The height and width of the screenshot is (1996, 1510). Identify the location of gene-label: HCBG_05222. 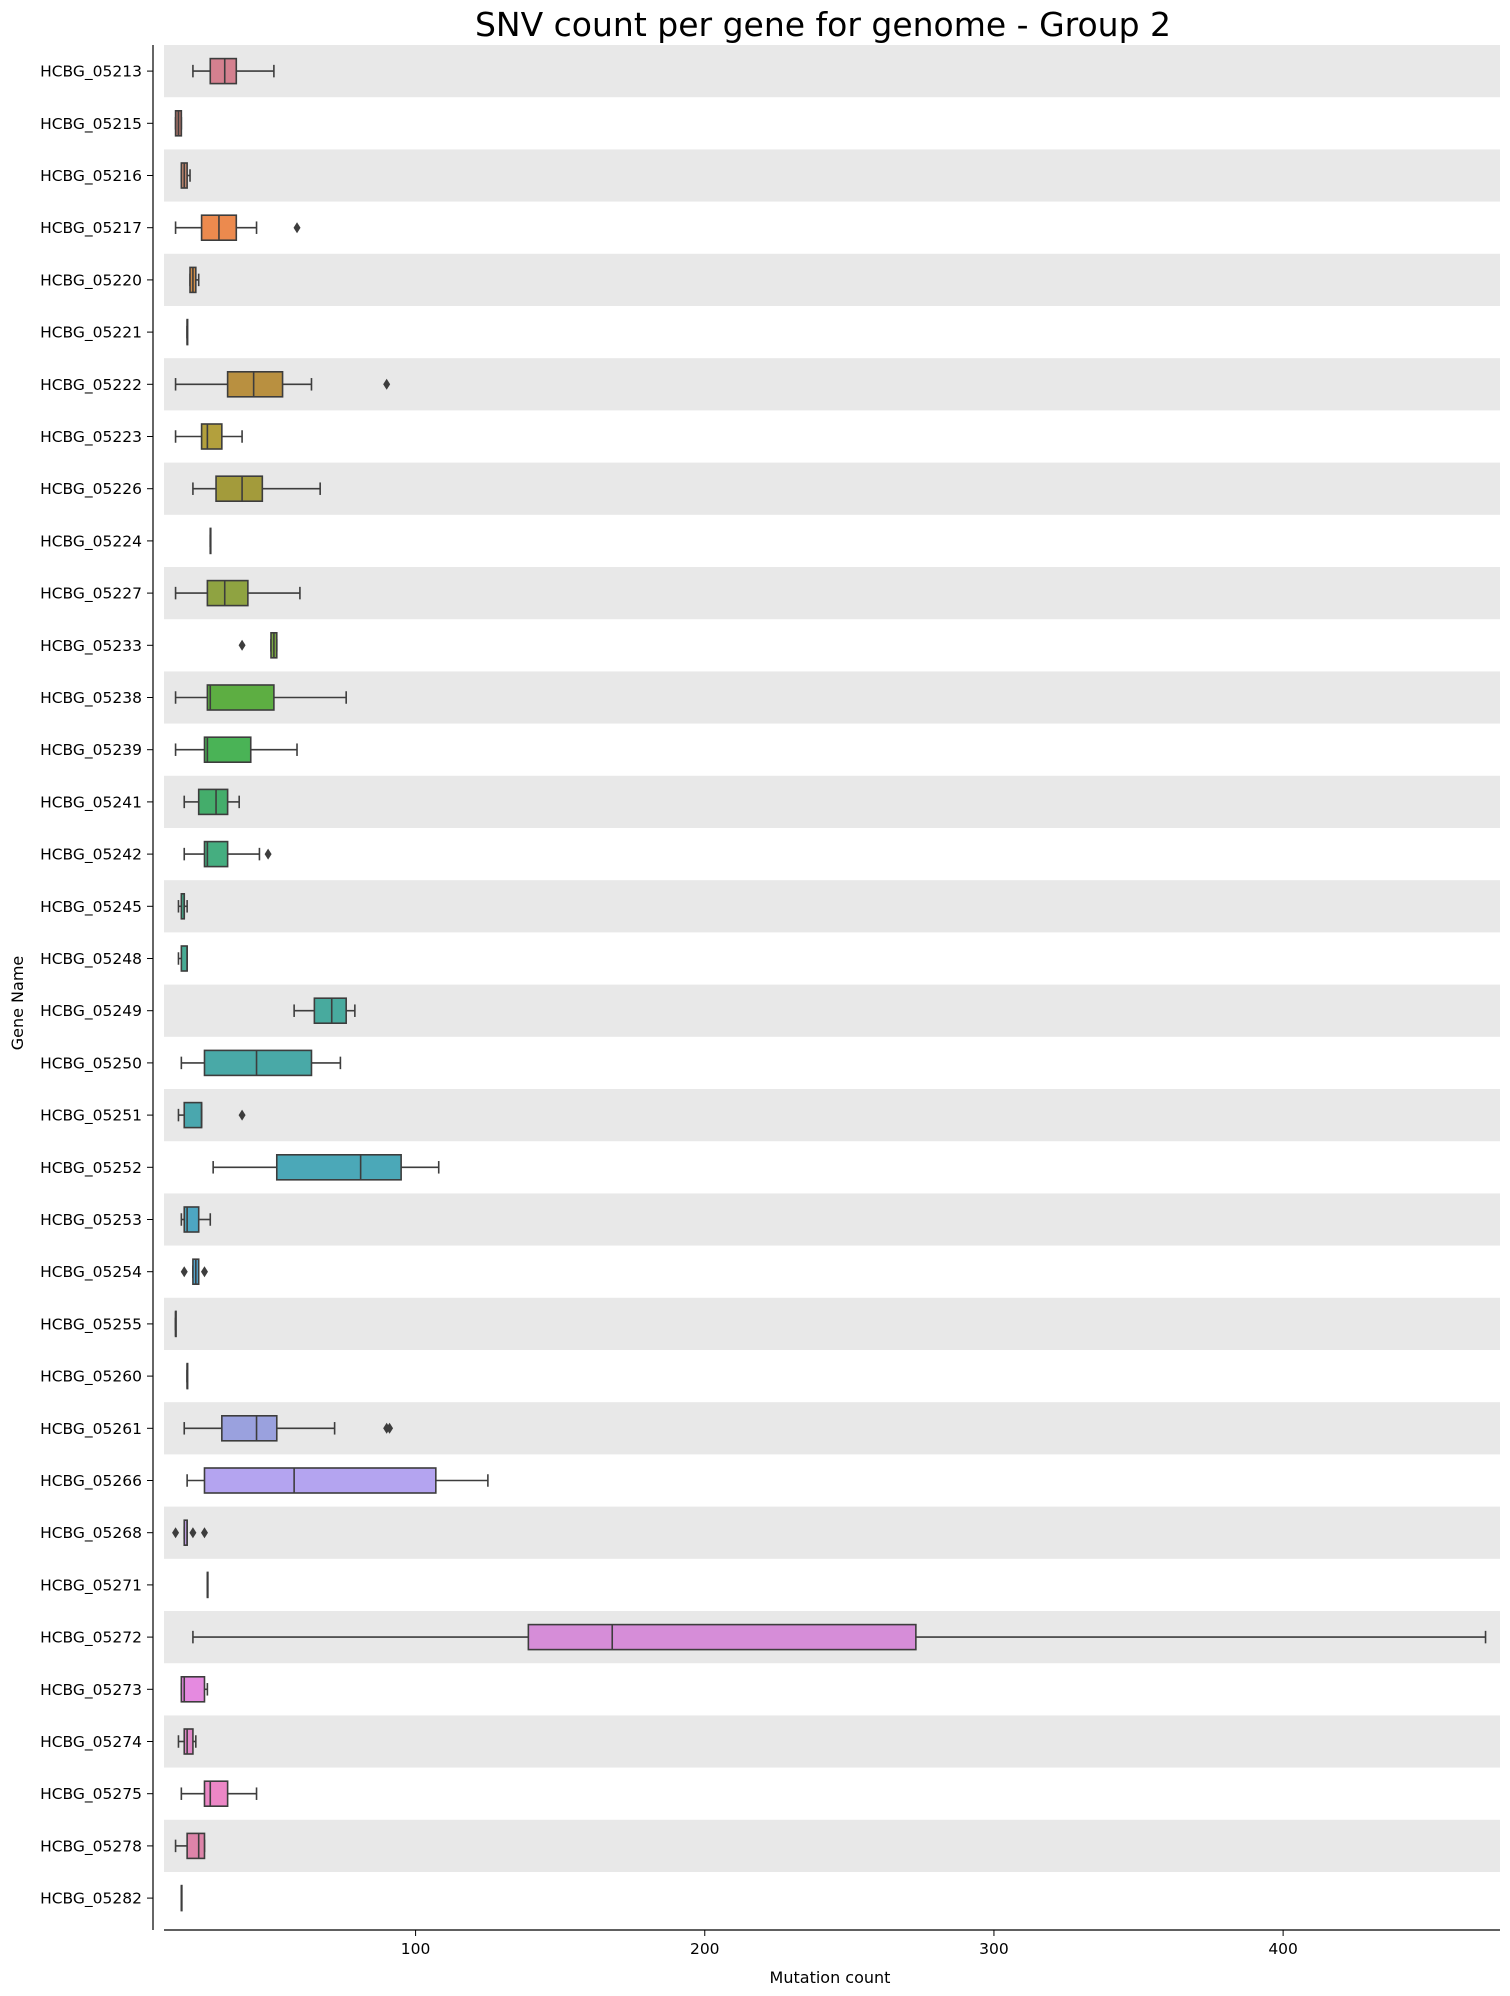
(91, 385).